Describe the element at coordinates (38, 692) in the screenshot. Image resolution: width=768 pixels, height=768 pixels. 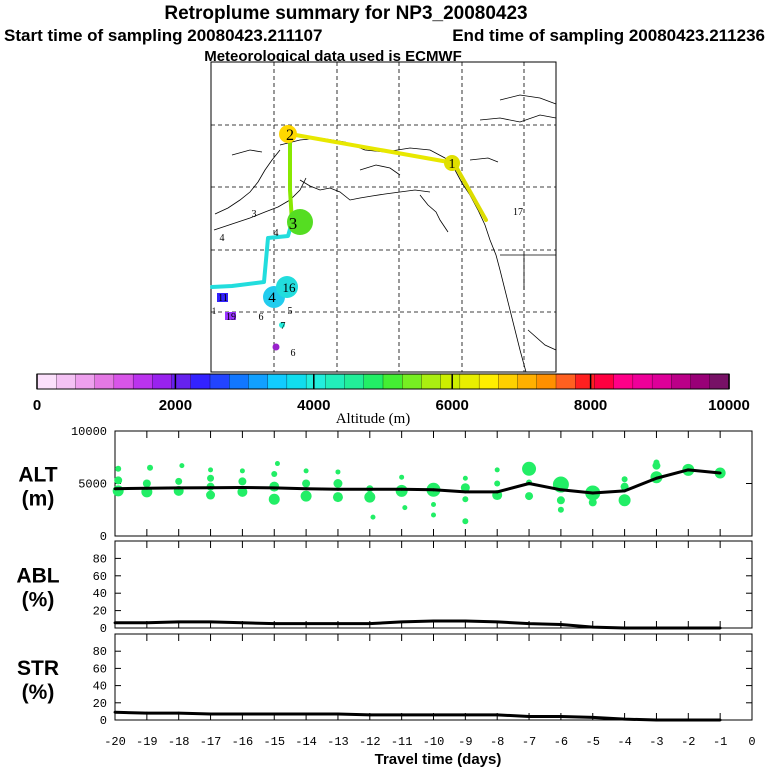
I see `panel-label: (%)` at that location.